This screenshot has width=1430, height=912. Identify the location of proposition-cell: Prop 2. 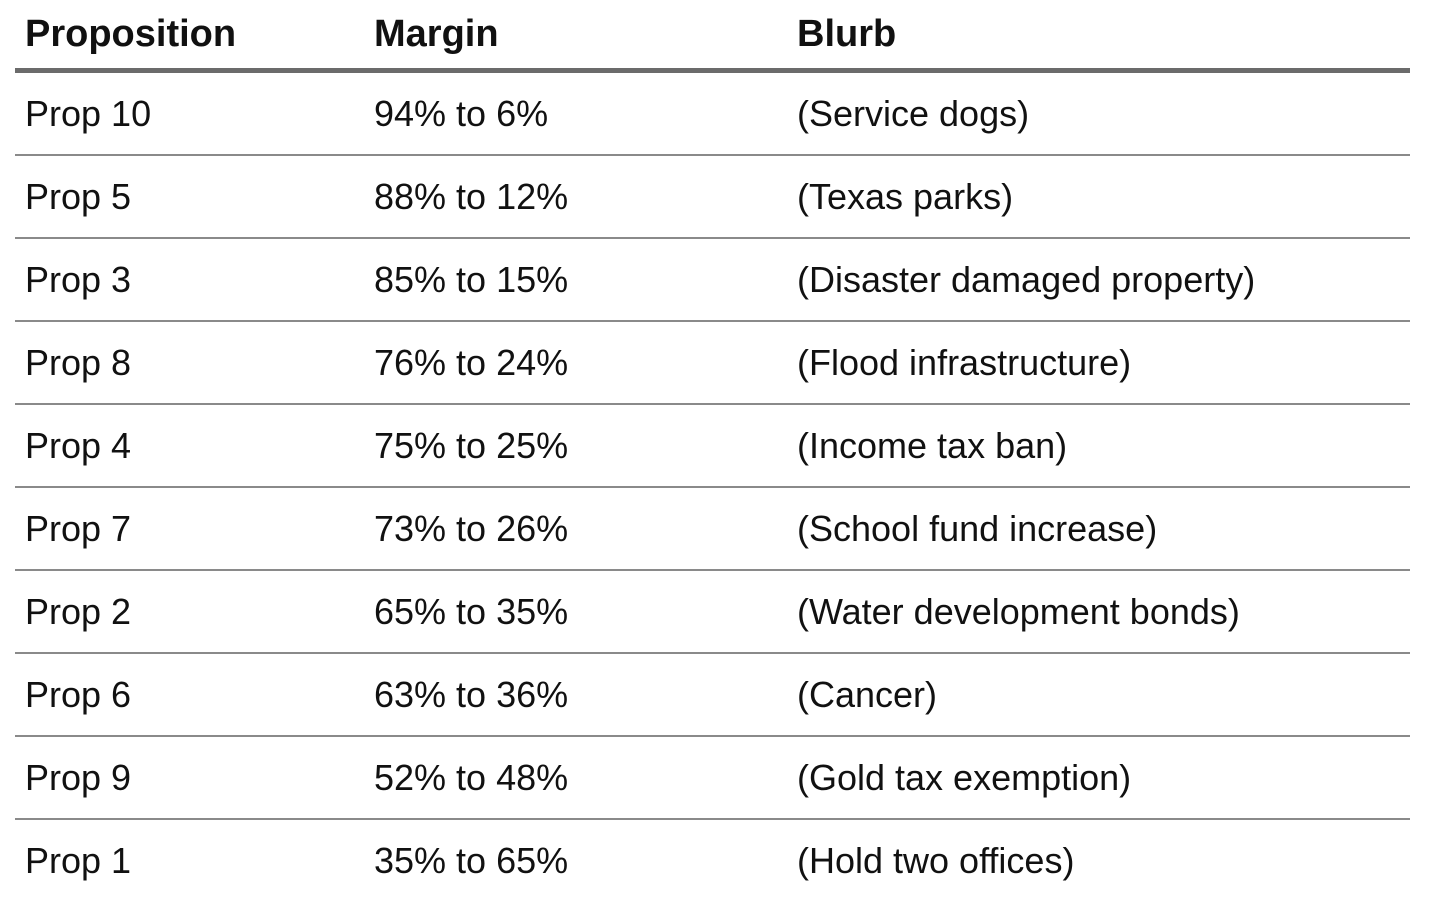
(189, 612).